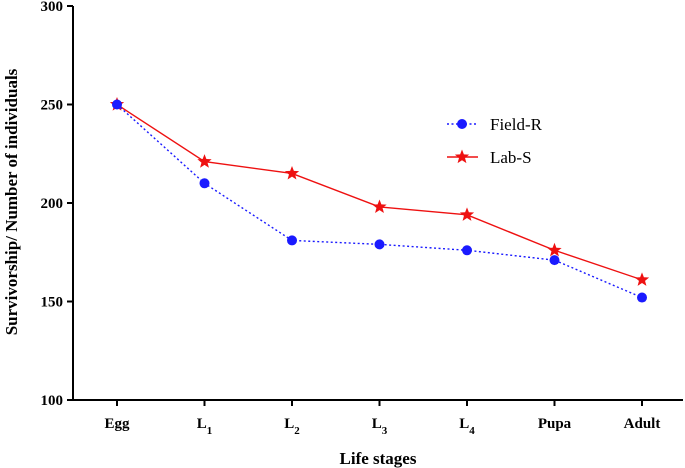 The image size is (685, 468). I want to click on y-tick-label: 200, so click(52, 204).